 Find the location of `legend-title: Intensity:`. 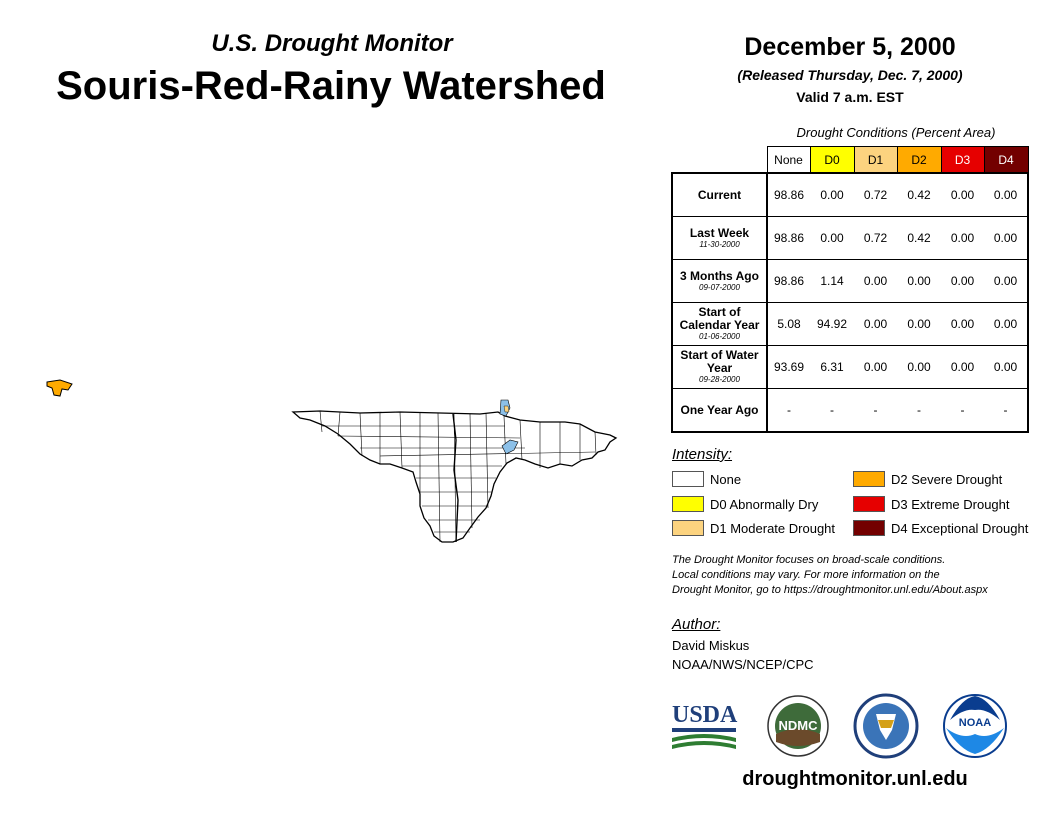

legend-title: Intensity: is located at coordinates (702, 454).